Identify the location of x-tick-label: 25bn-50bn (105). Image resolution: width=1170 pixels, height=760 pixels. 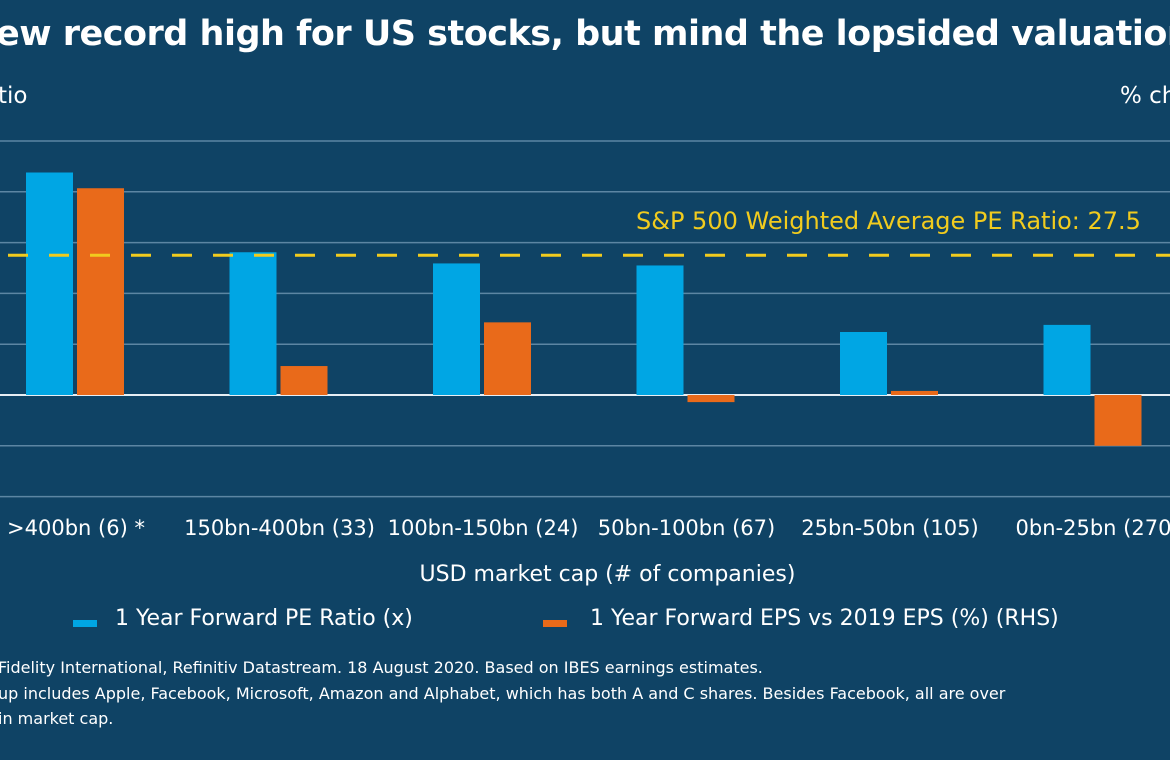
(889, 528).